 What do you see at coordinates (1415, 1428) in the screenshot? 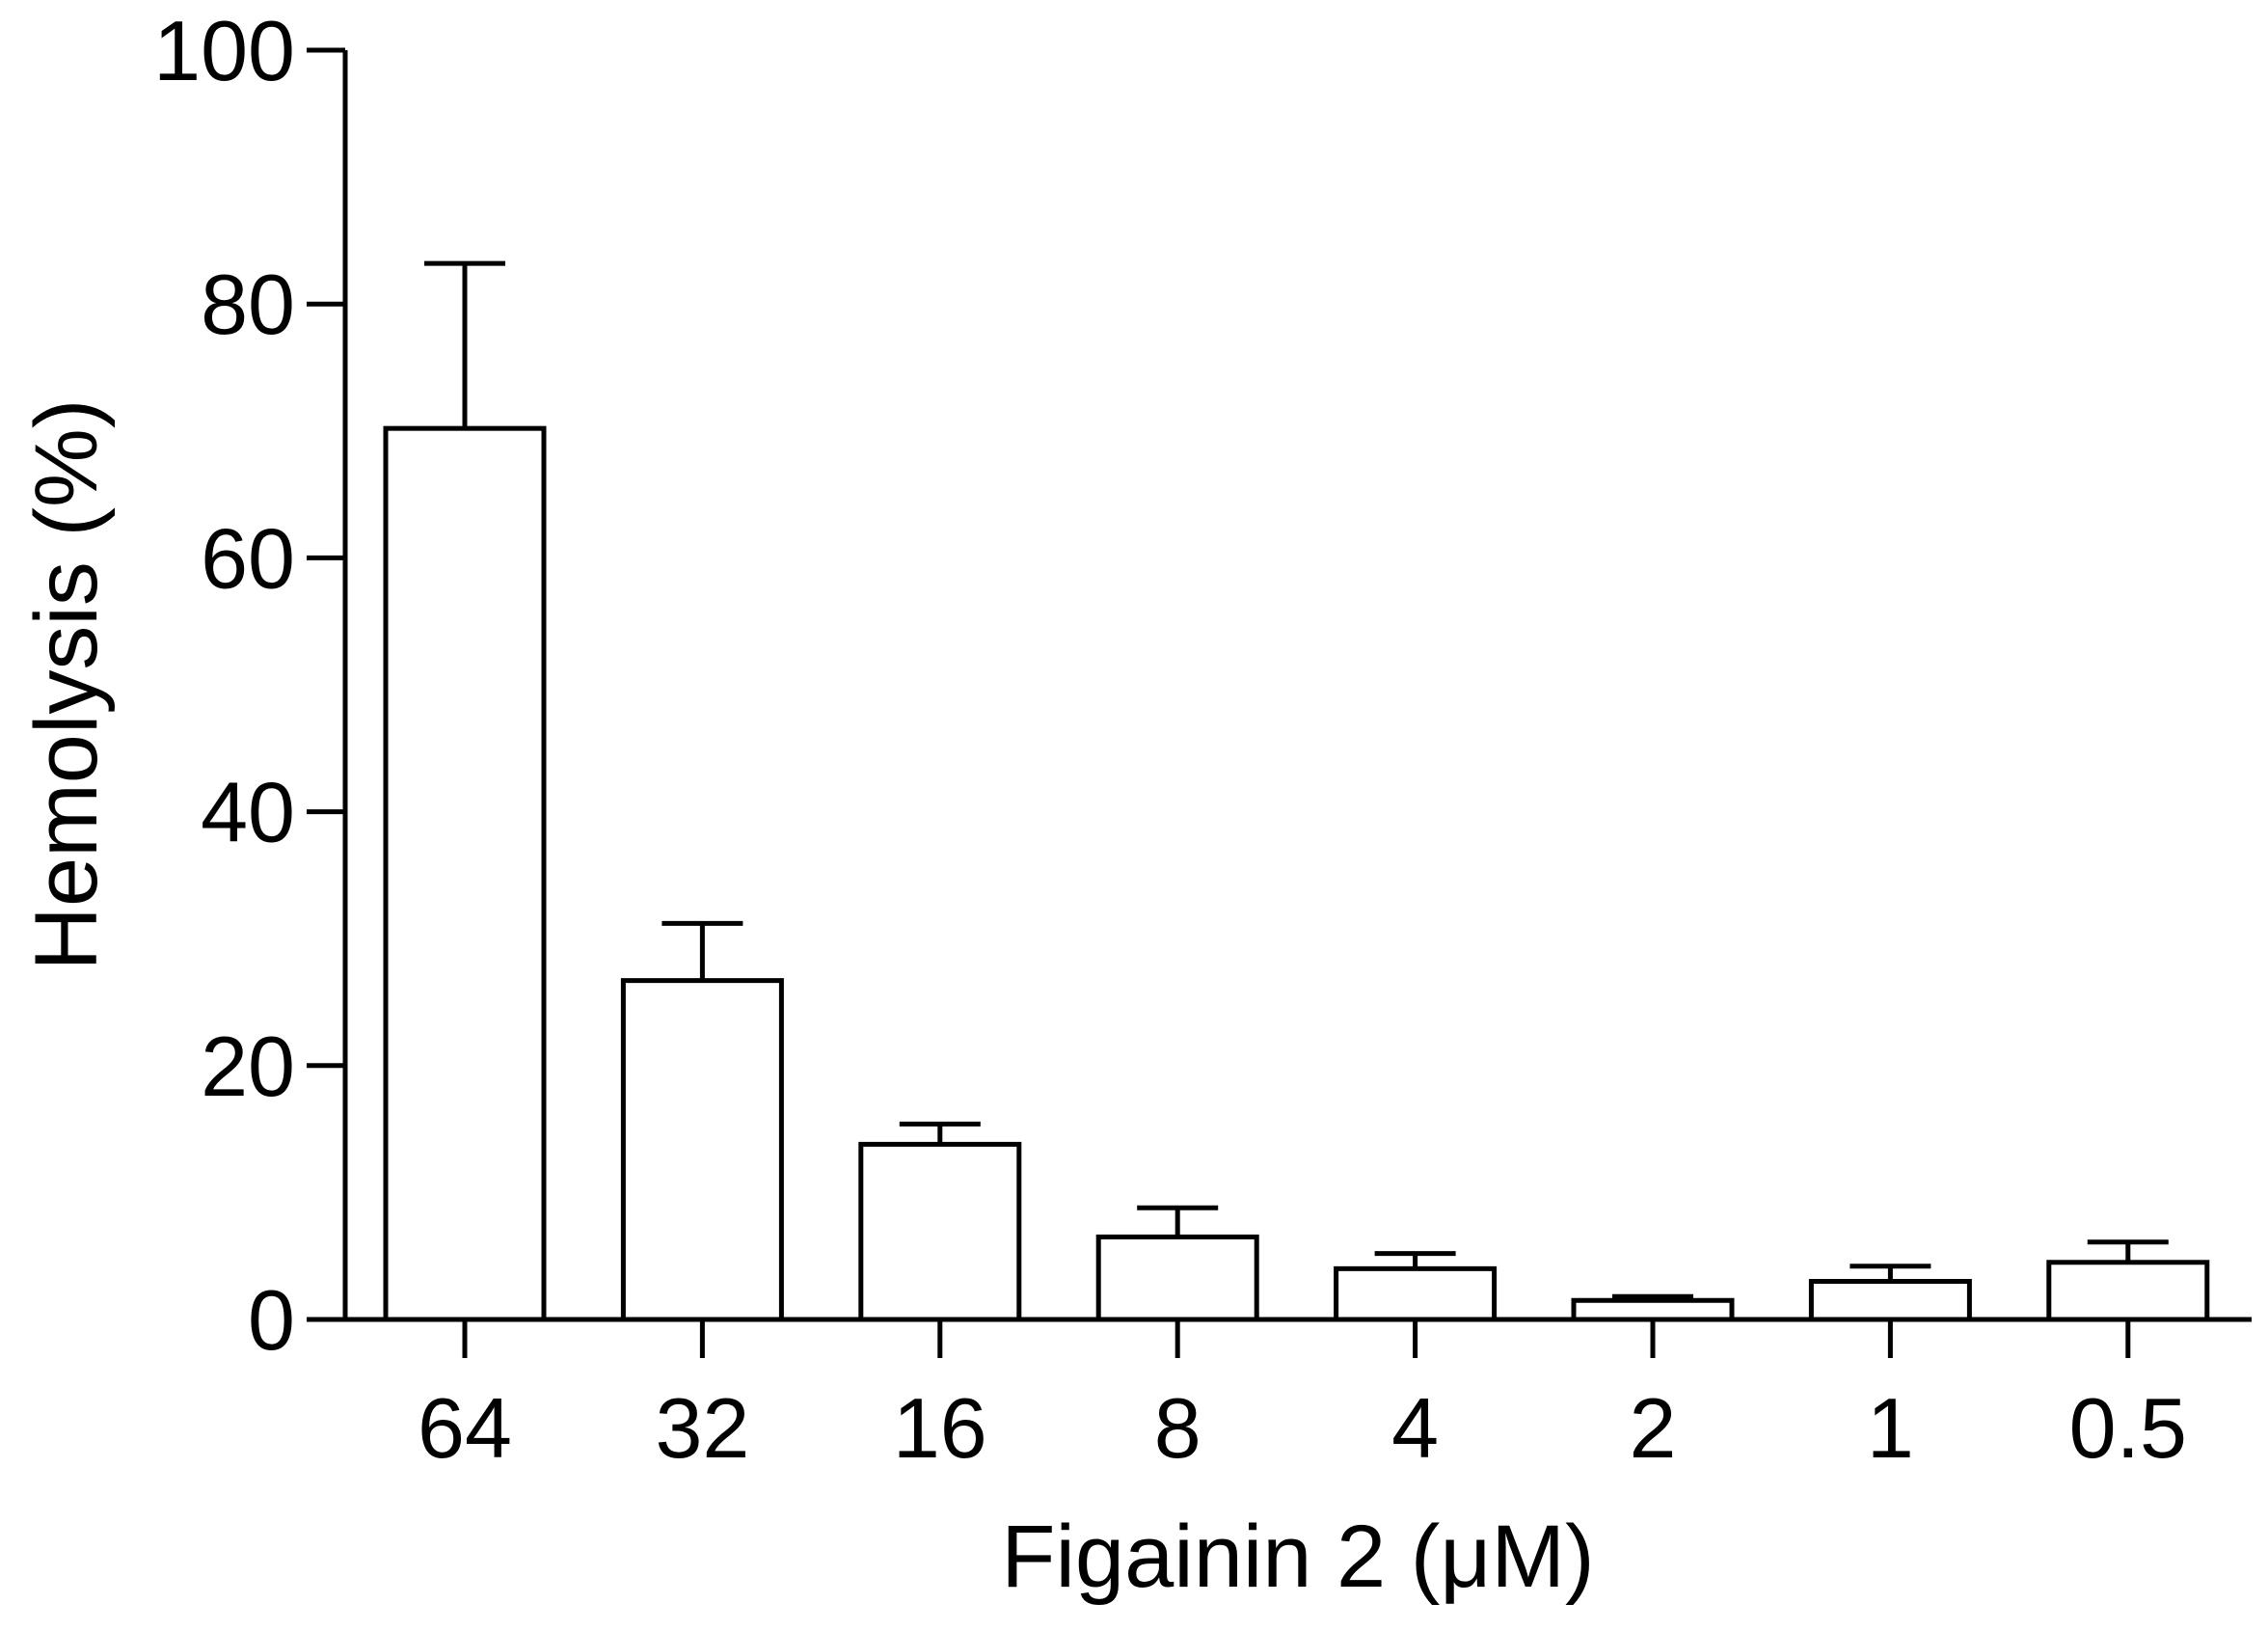
I see `x-tick-label: 4` at bounding box center [1415, 1428].